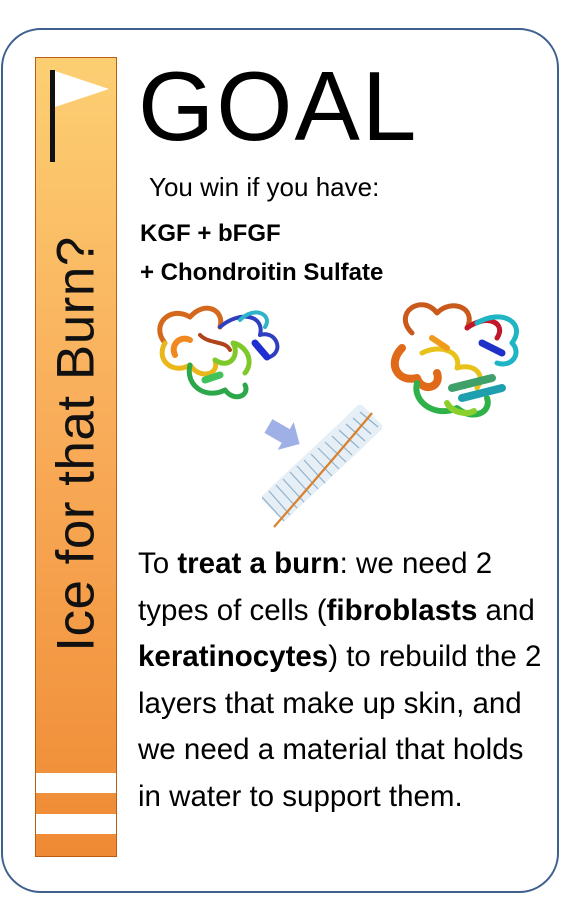 This screenshot has width=574, height=897. What do you see at coordinates (82, 89) in the screenshot?
I see `flag-icon` at bounding box center [82, 89].